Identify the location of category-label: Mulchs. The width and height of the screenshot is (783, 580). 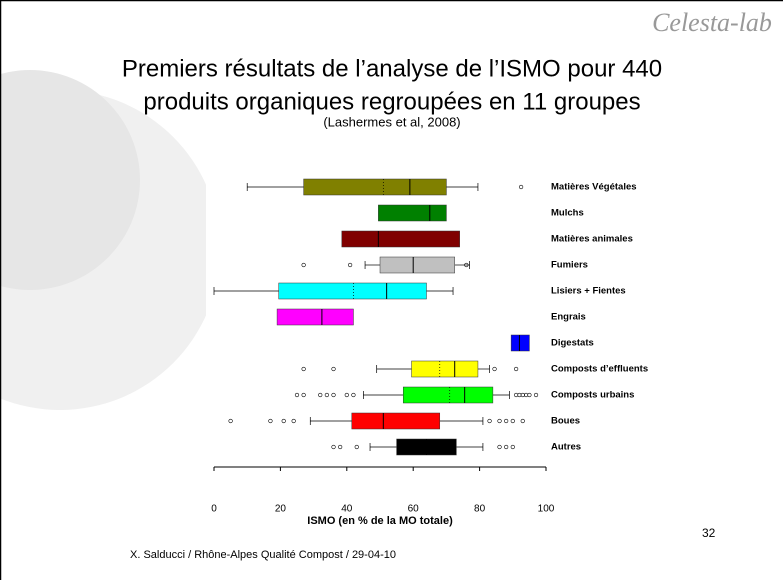
(567, 213).